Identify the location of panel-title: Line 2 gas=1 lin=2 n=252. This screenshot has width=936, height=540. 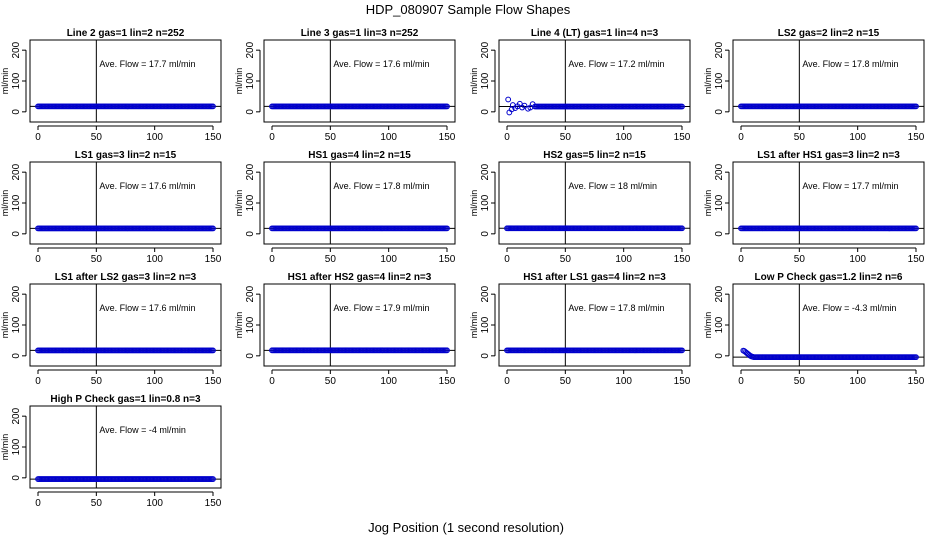
(126, 33).